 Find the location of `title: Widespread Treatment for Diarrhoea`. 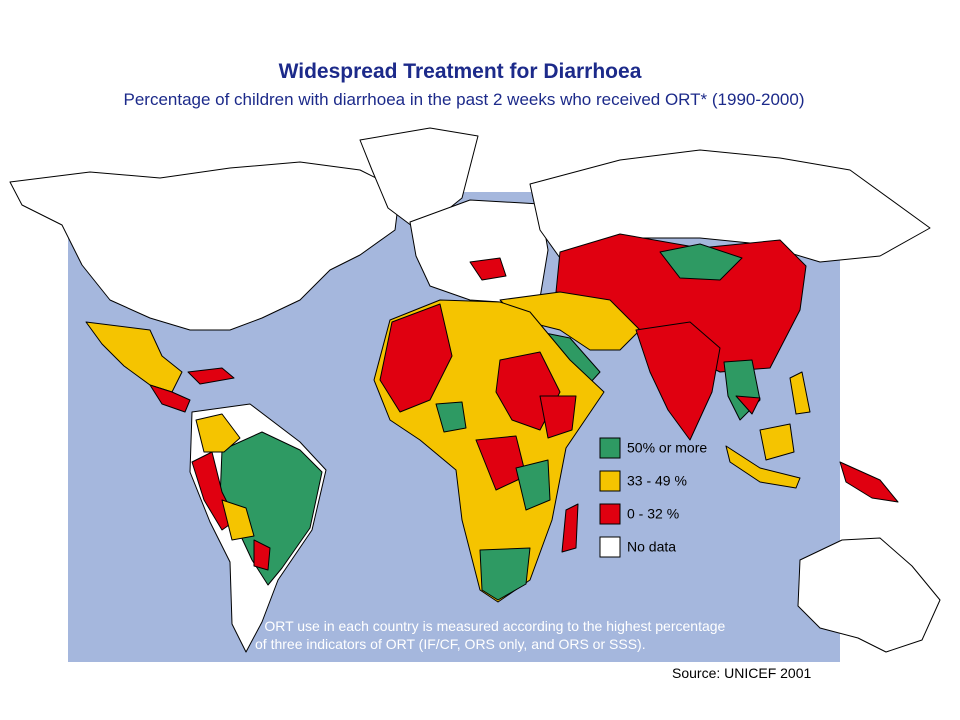

title: Widespread Treatment for Diarrhoea is located at coordinates (460, 71).